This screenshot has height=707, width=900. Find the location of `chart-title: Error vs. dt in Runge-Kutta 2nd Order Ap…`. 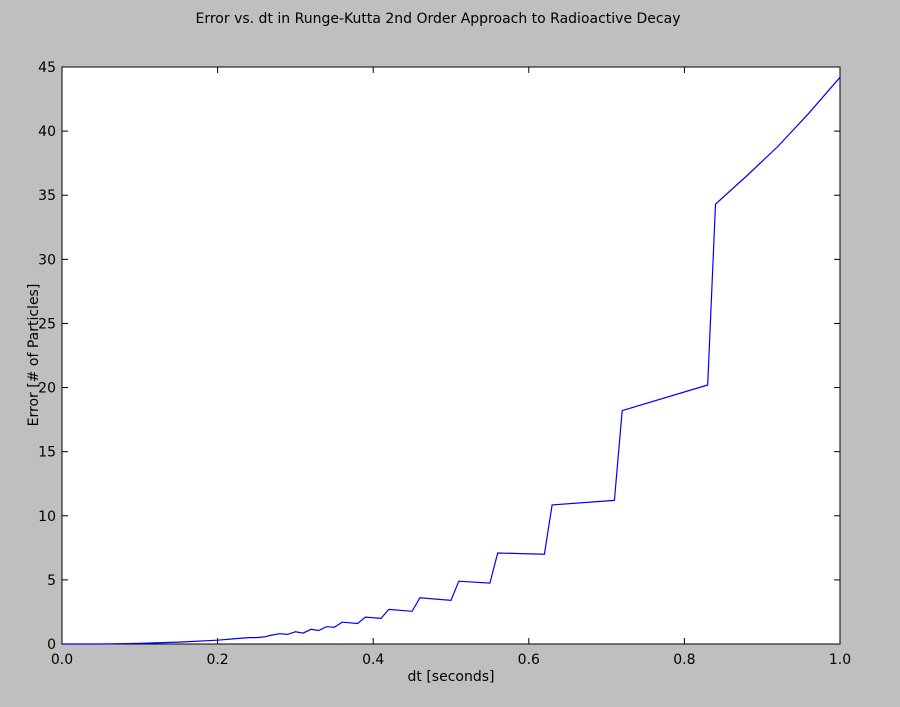

chart-title: Error vs. dt in Runge-Kutta 2nd Order Ap… is located at coordinates (438, 19).